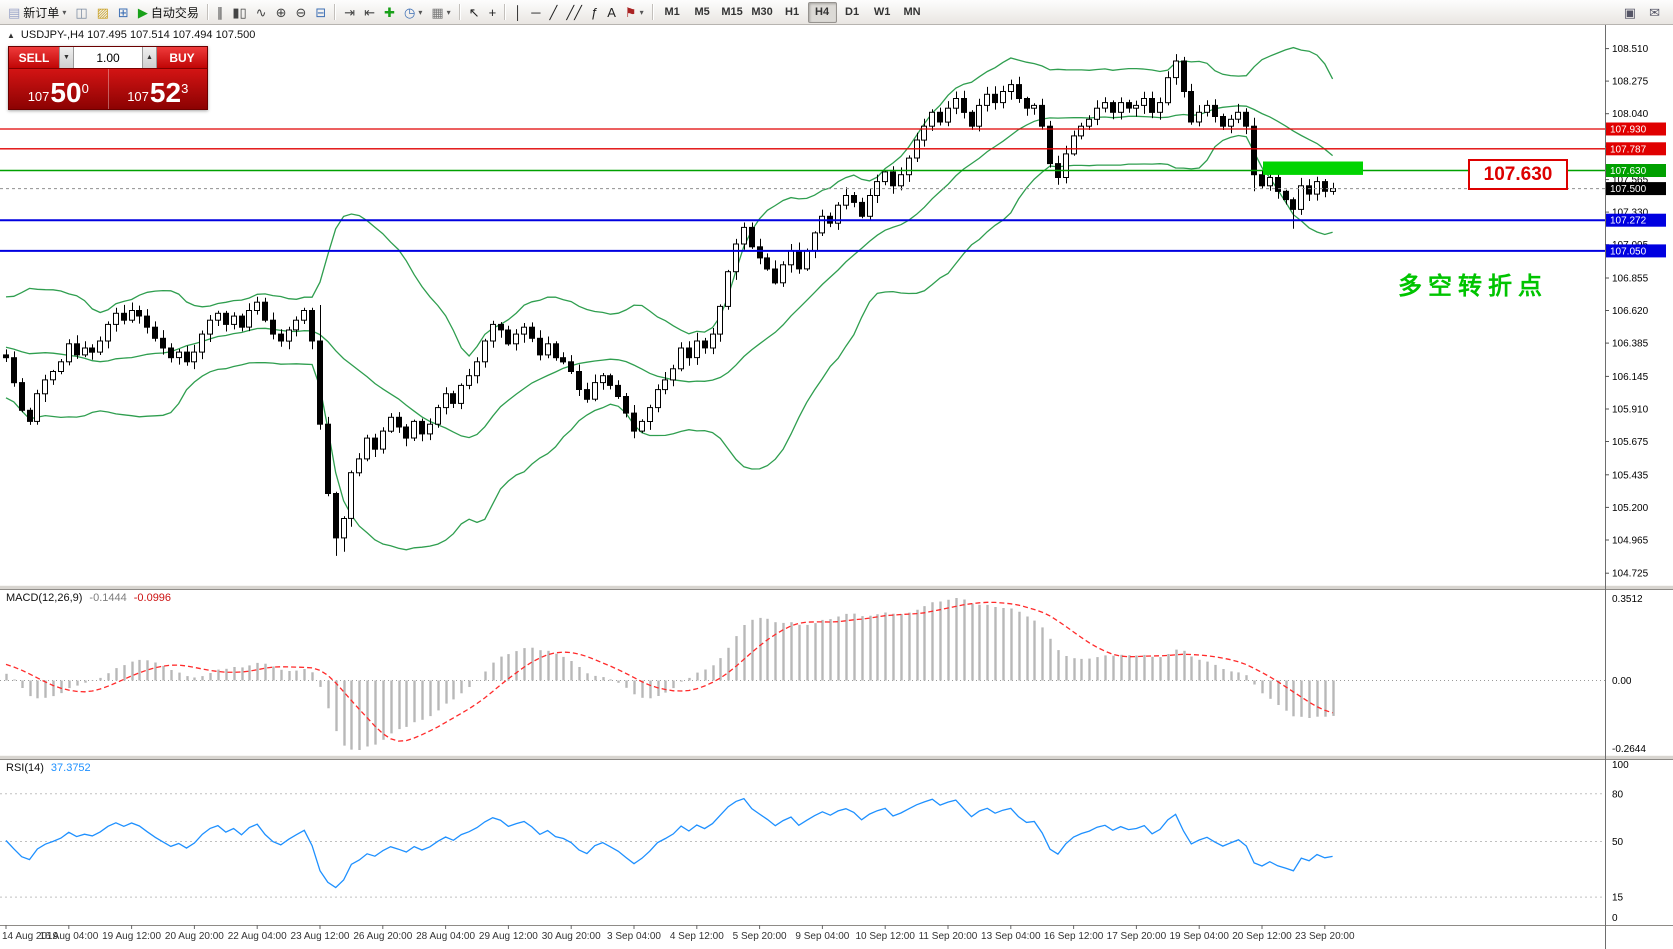  I want to click on macd-histogram, so click(670, 674).